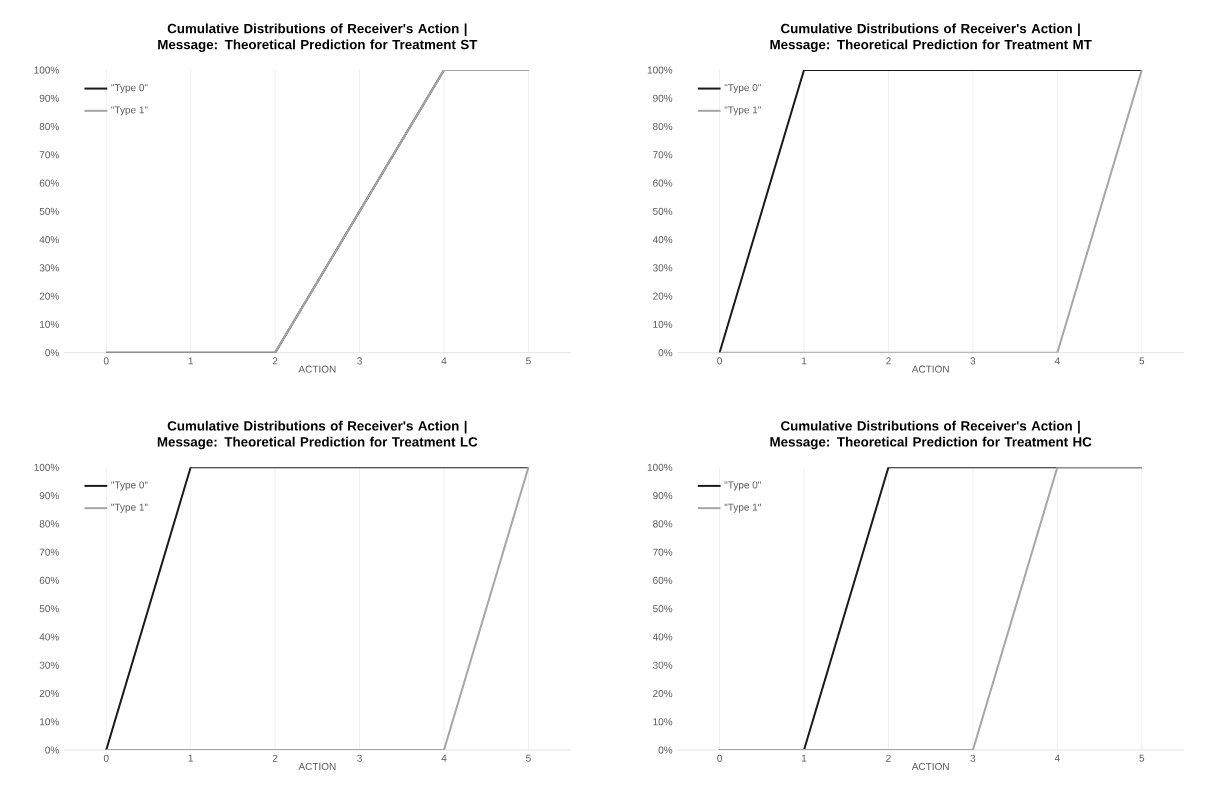 This screenshot has width=1214, height=790. What do you see at coordinates (931, 435) in the screenshot?
I see `chart-title: Cumulative Distributions of Receiver's Action | Message: Theoretical Prediction for Treatment HC` at bounding box center [931, 435].